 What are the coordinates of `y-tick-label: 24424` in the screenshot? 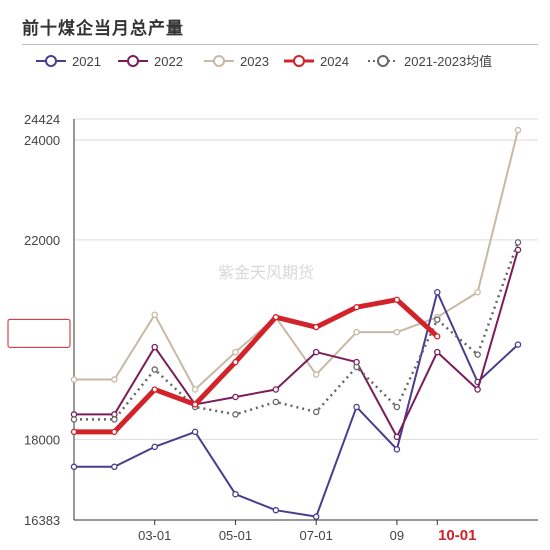 It's located at (42, 119).